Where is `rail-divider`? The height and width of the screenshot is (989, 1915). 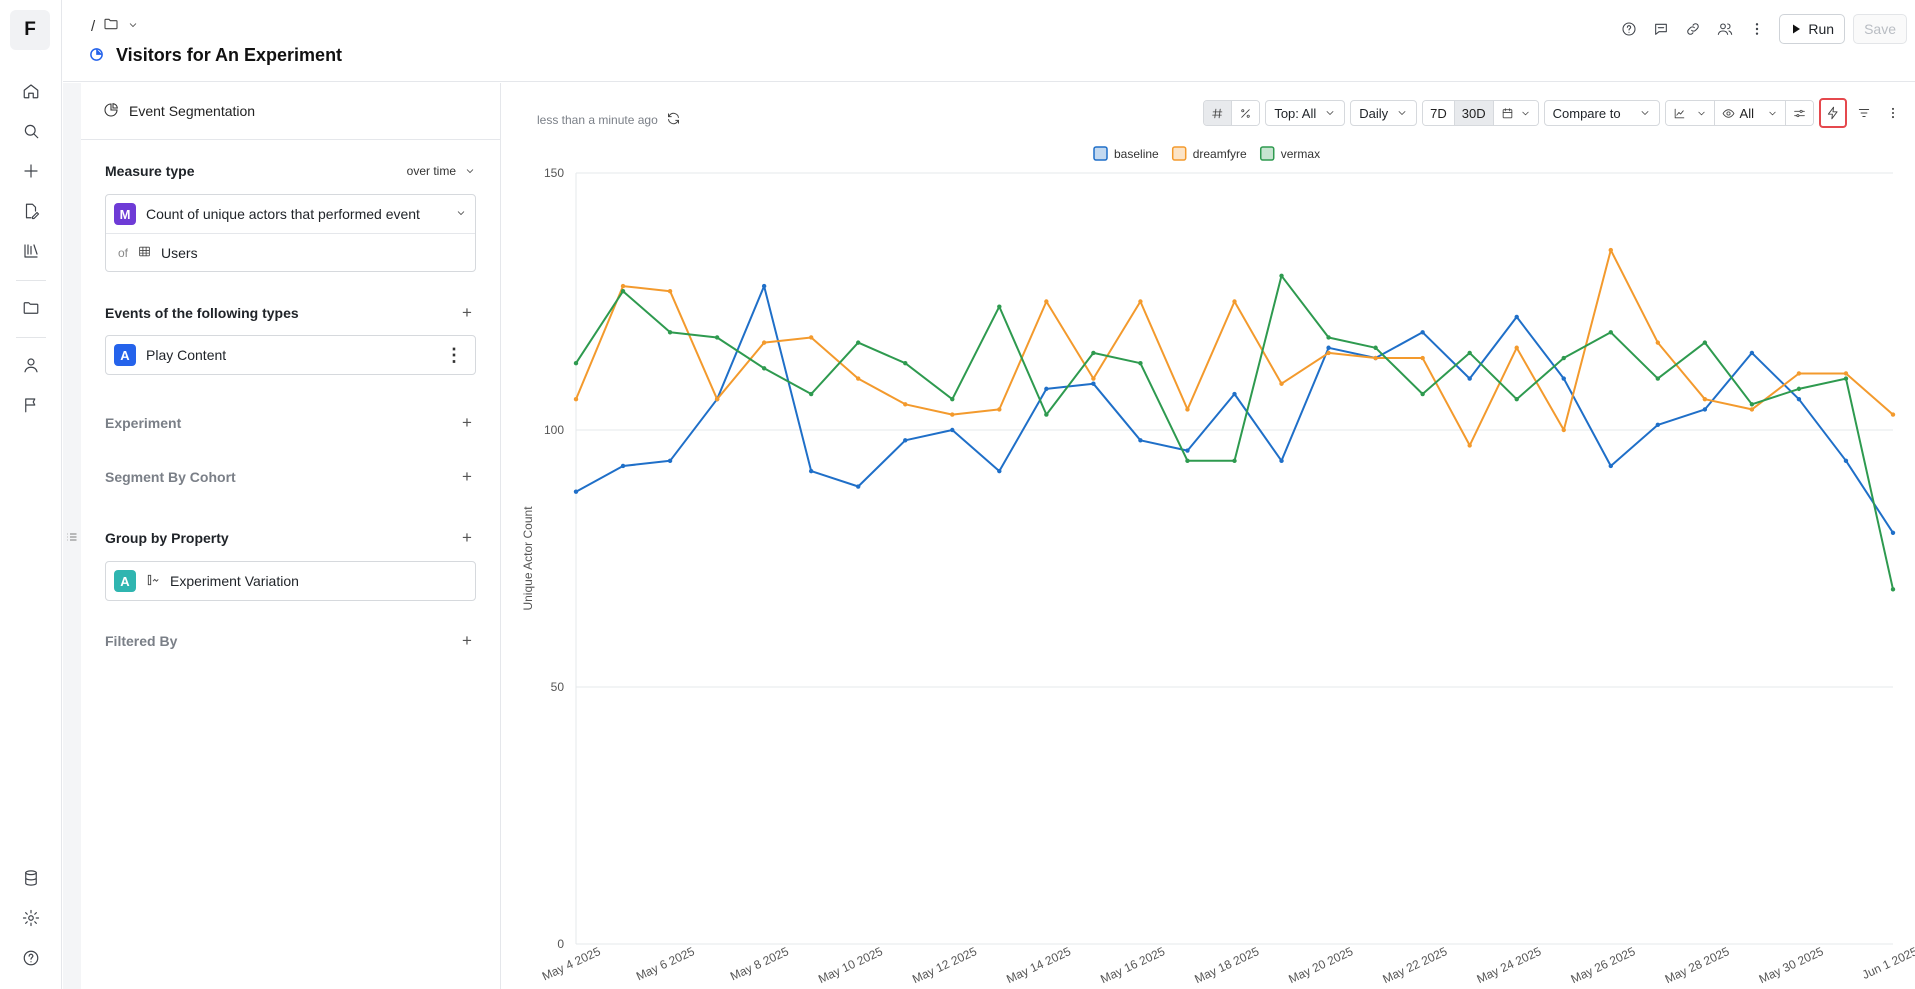
rail-divider is located at coordinates (31, 337).